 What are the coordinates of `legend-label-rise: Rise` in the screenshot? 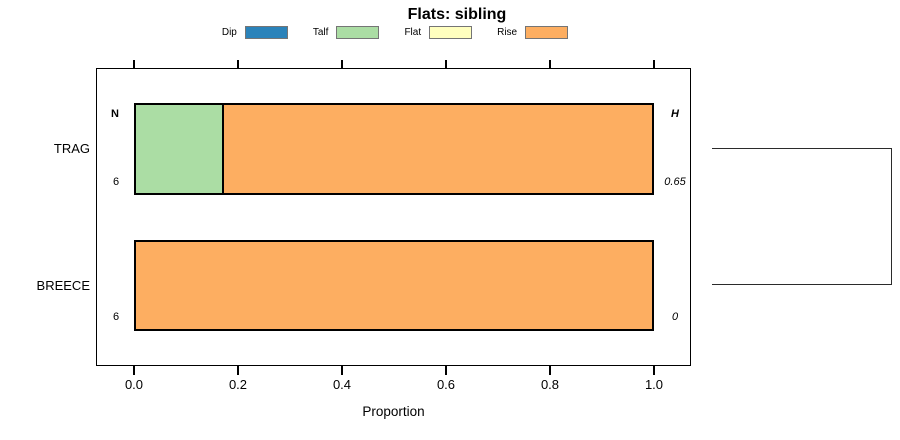 It's located at (507, 32).